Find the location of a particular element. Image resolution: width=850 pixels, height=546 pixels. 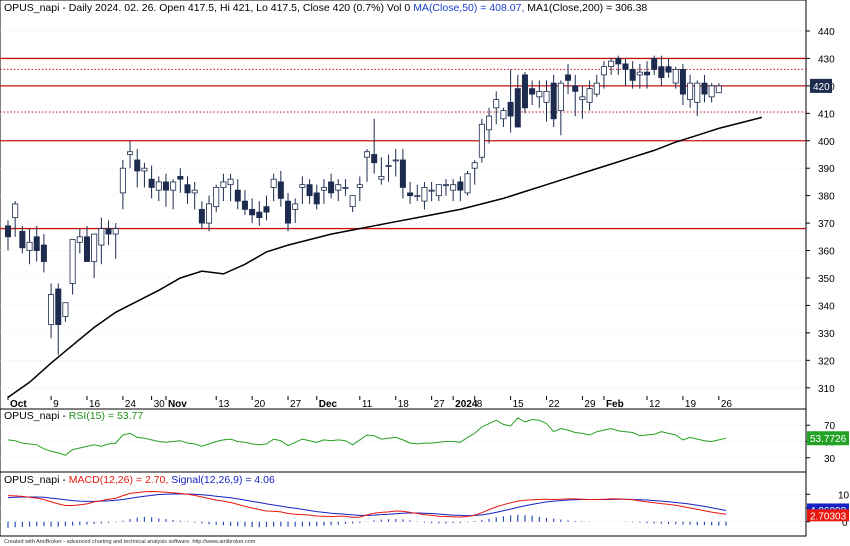

price-tick-label: 410 is located at coordinates (826, 114).